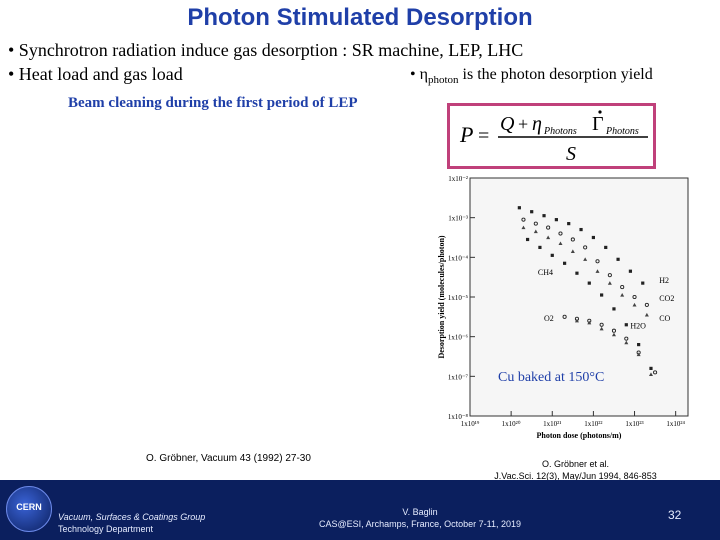 The image size is (720, 540). What do you see at coordinates (441, 296) in the screenshot?
I see `y-axis-label: Desorption yield (molecules/photon)` at bounding box center [441, 296].